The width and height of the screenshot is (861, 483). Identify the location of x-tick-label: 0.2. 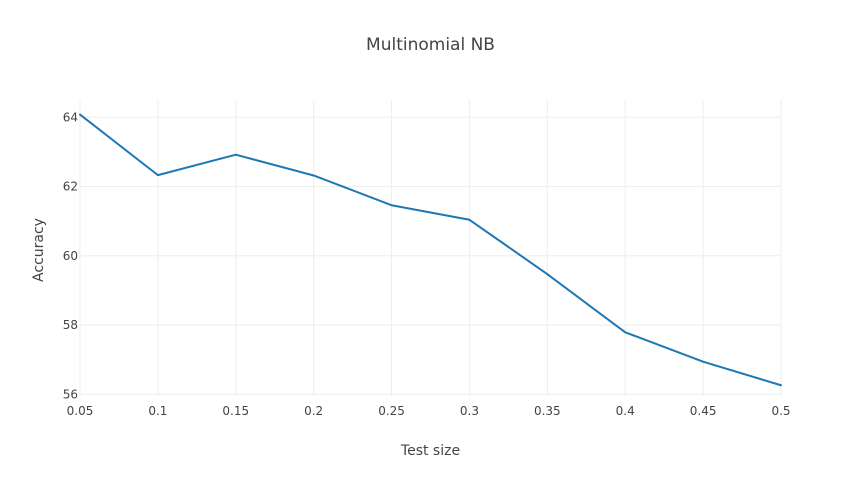
(313, 411).